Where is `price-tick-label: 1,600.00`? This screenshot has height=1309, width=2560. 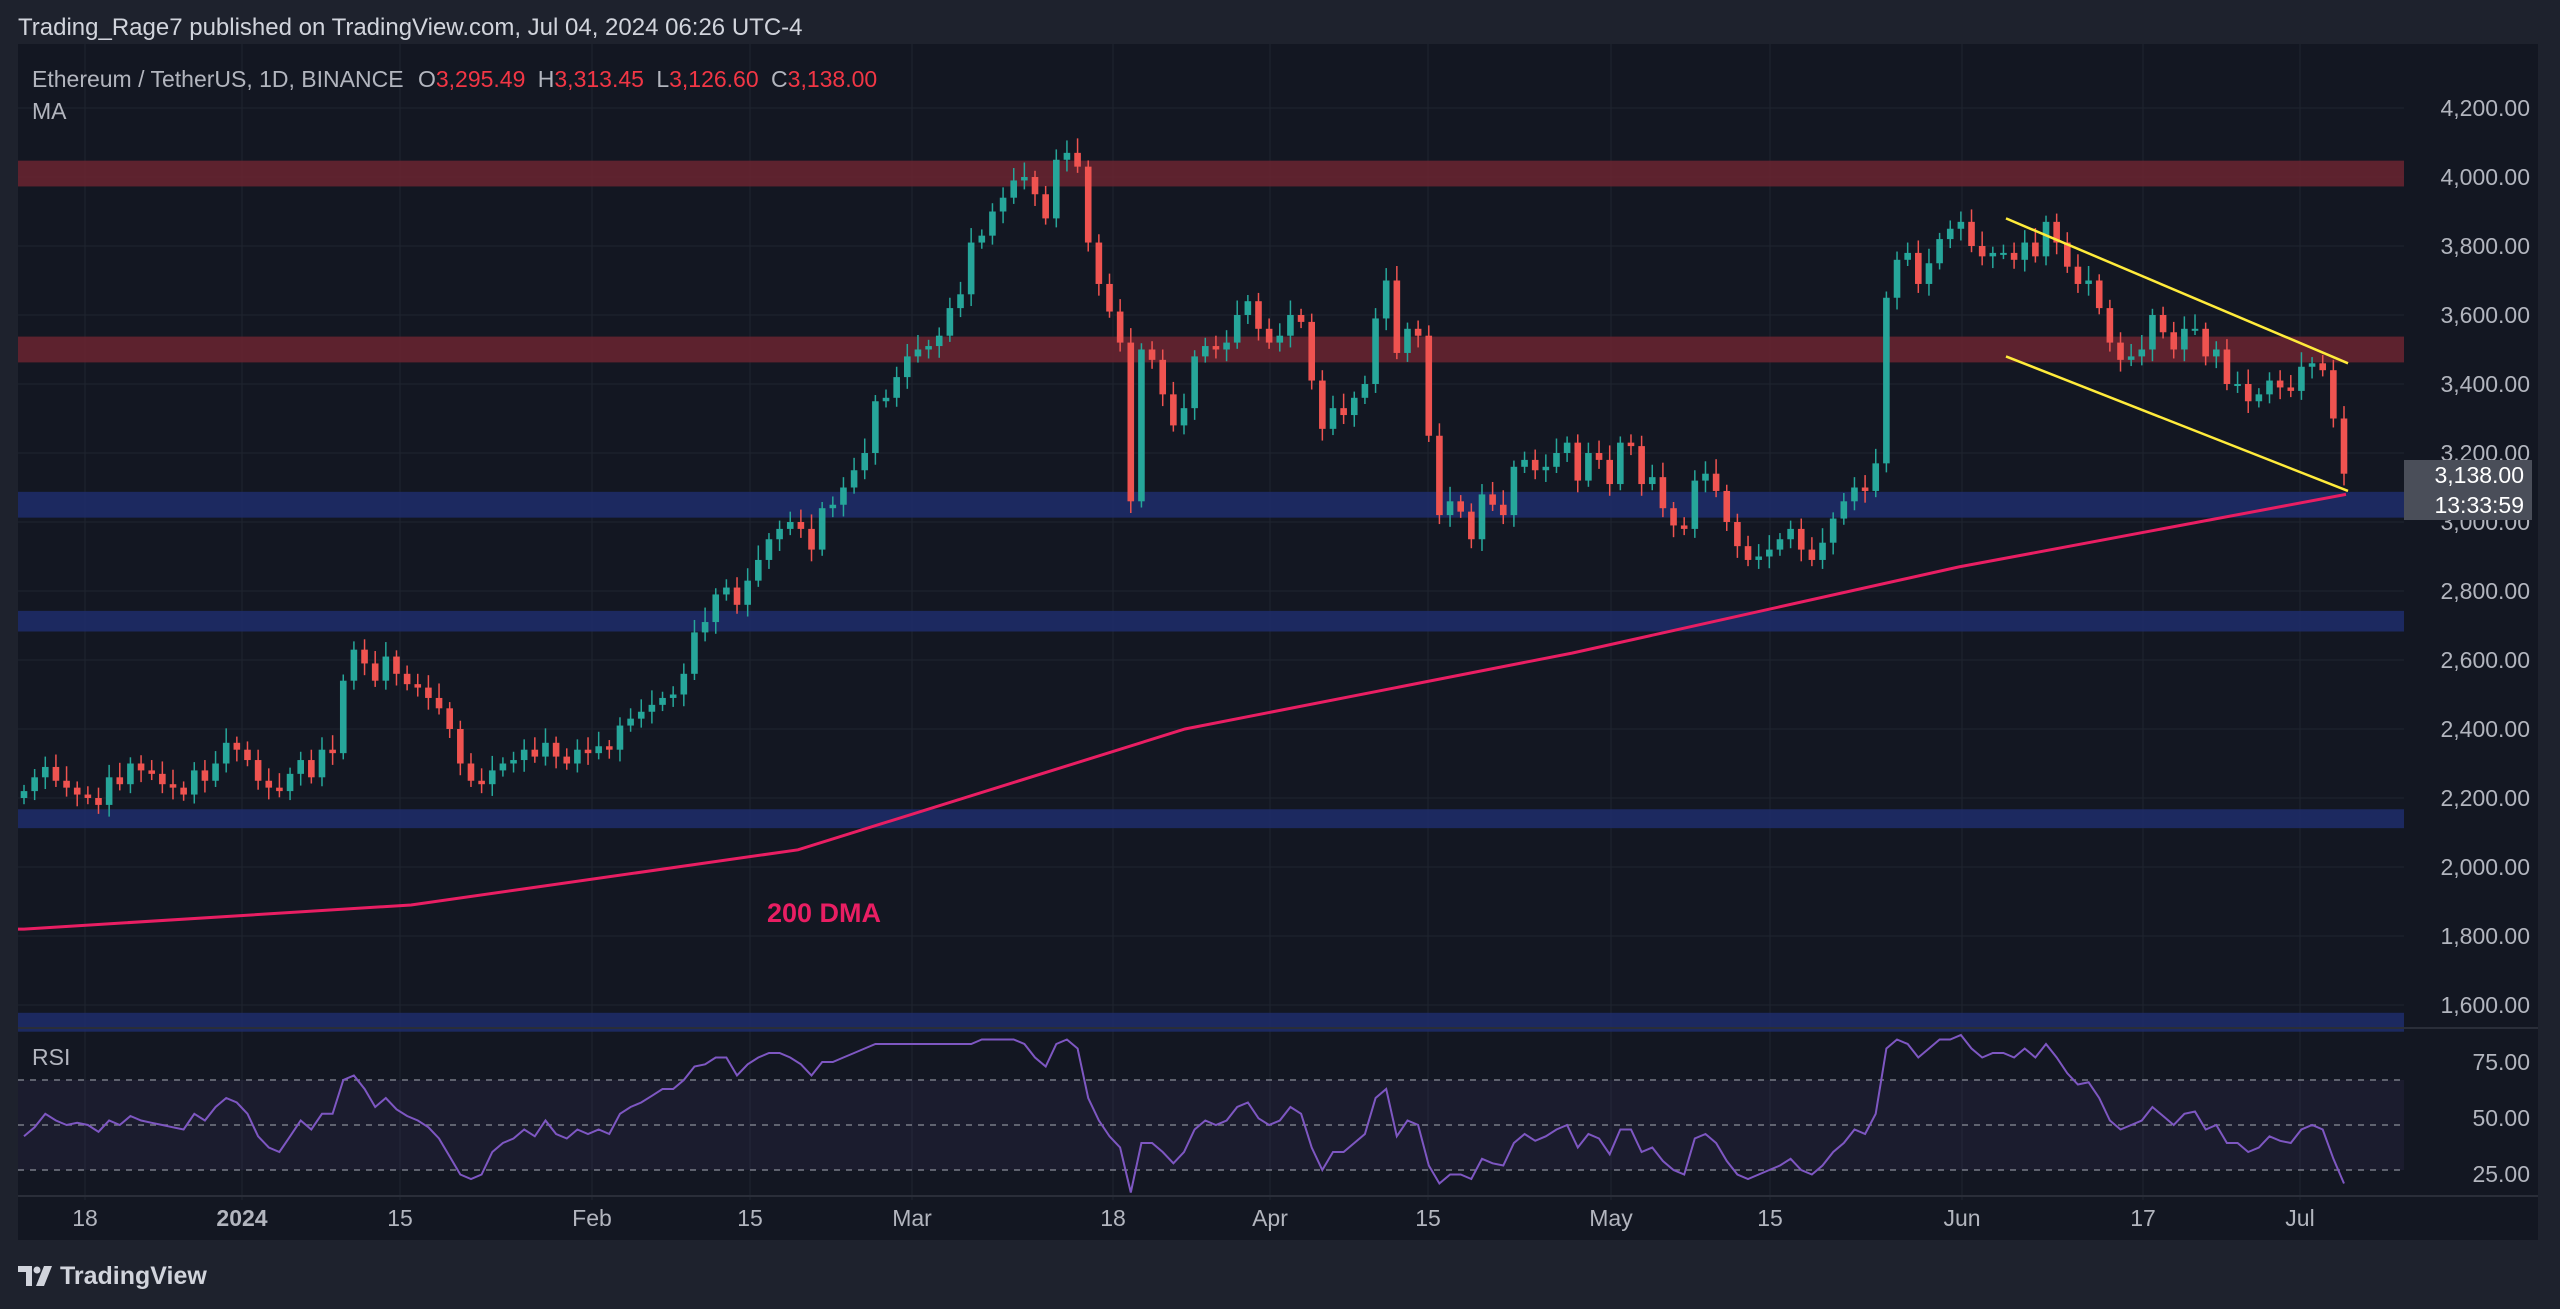 price-tick-label: 1,600.00 is located at coordinates (2485, 1005).